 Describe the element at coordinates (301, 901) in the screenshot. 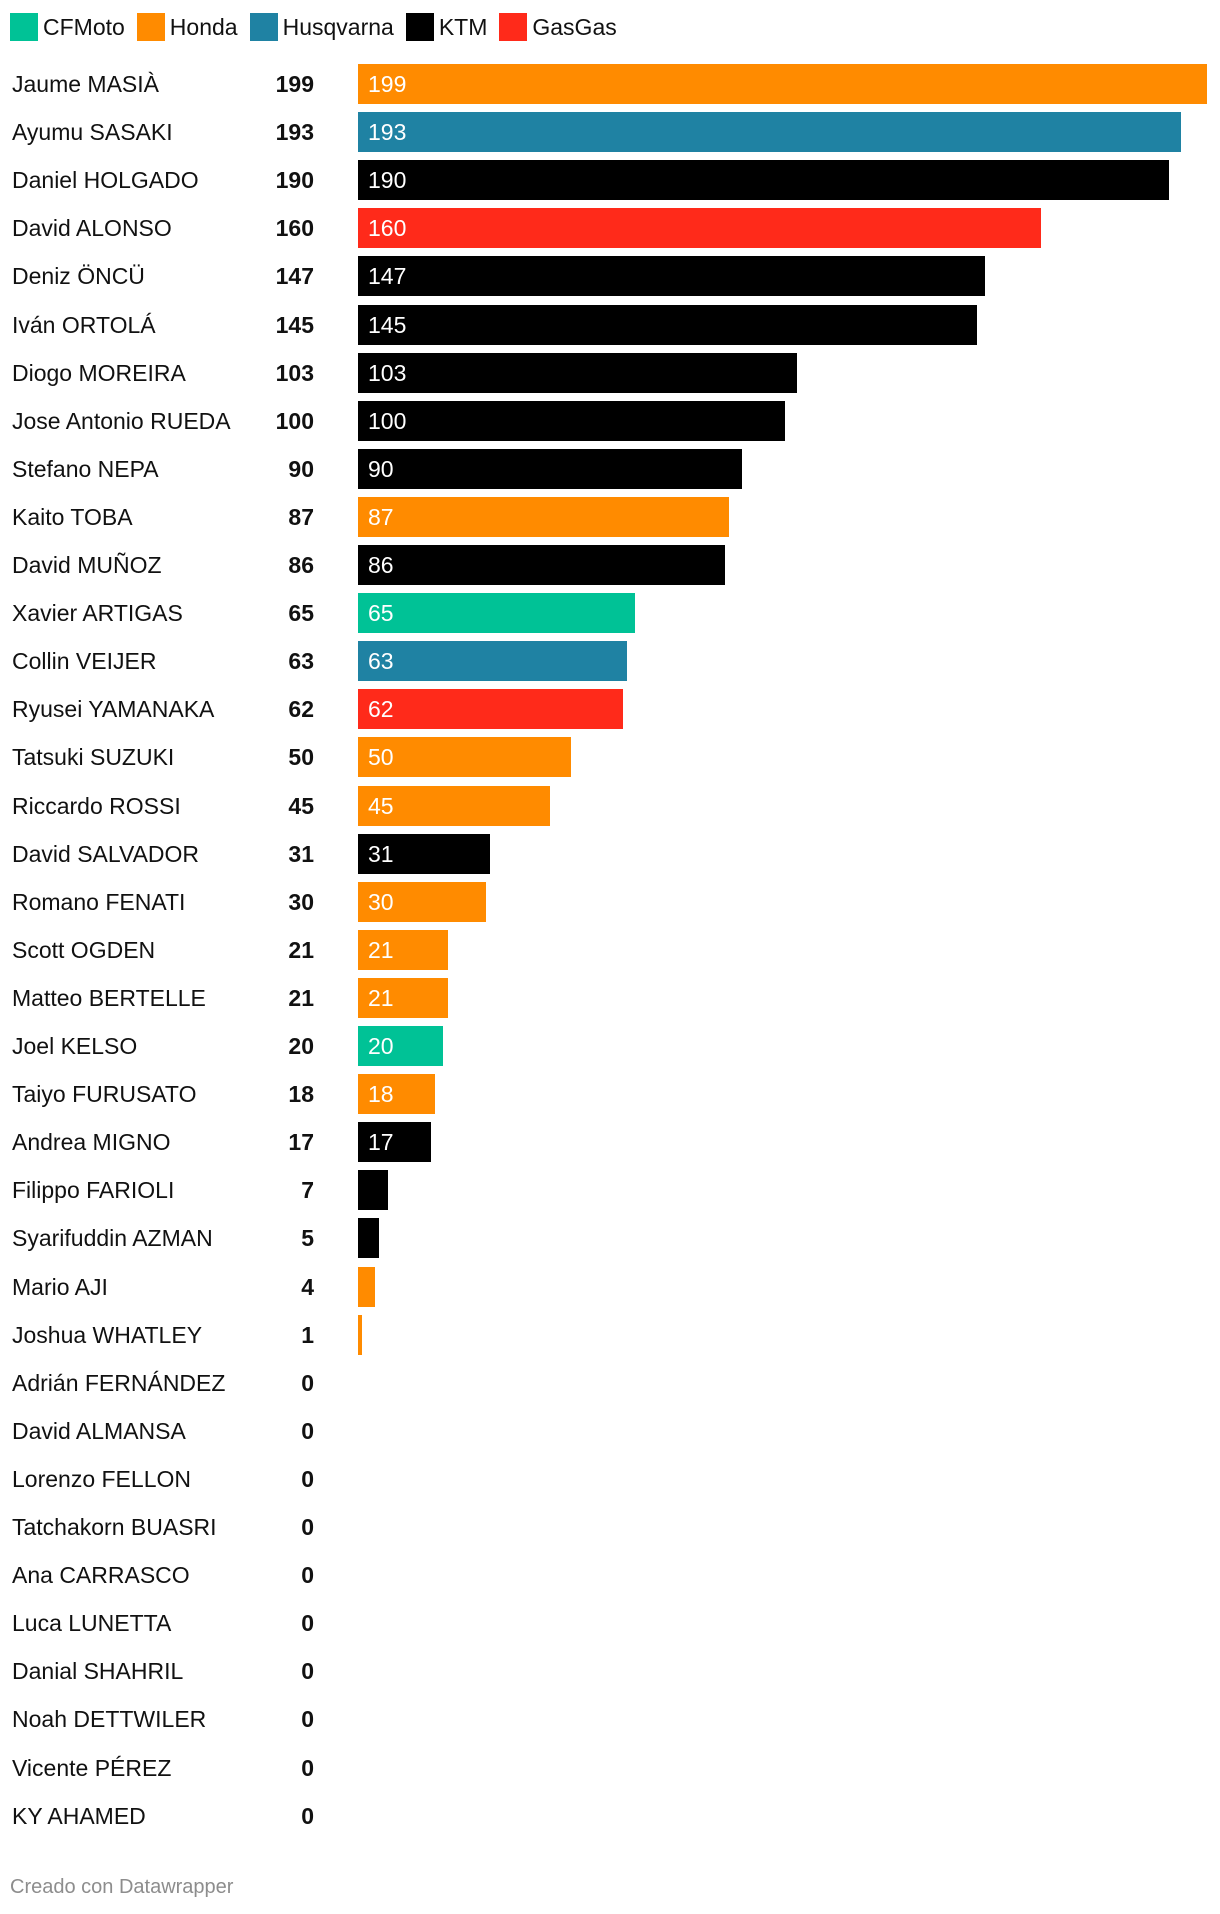

I see `points-value: 30` at that location.